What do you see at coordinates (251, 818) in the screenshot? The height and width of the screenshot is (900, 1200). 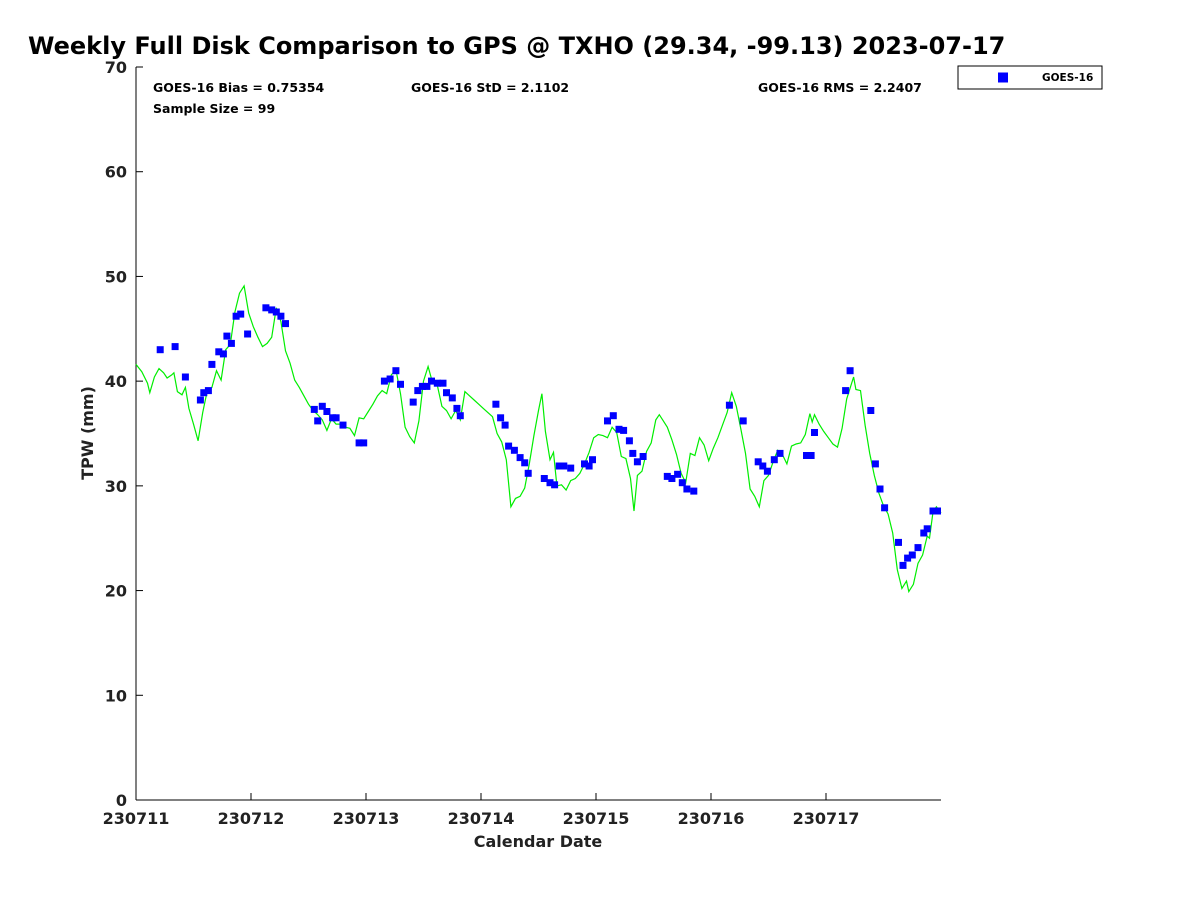 I see `x-tick-label: 230712` at bounding box center [251, 818].